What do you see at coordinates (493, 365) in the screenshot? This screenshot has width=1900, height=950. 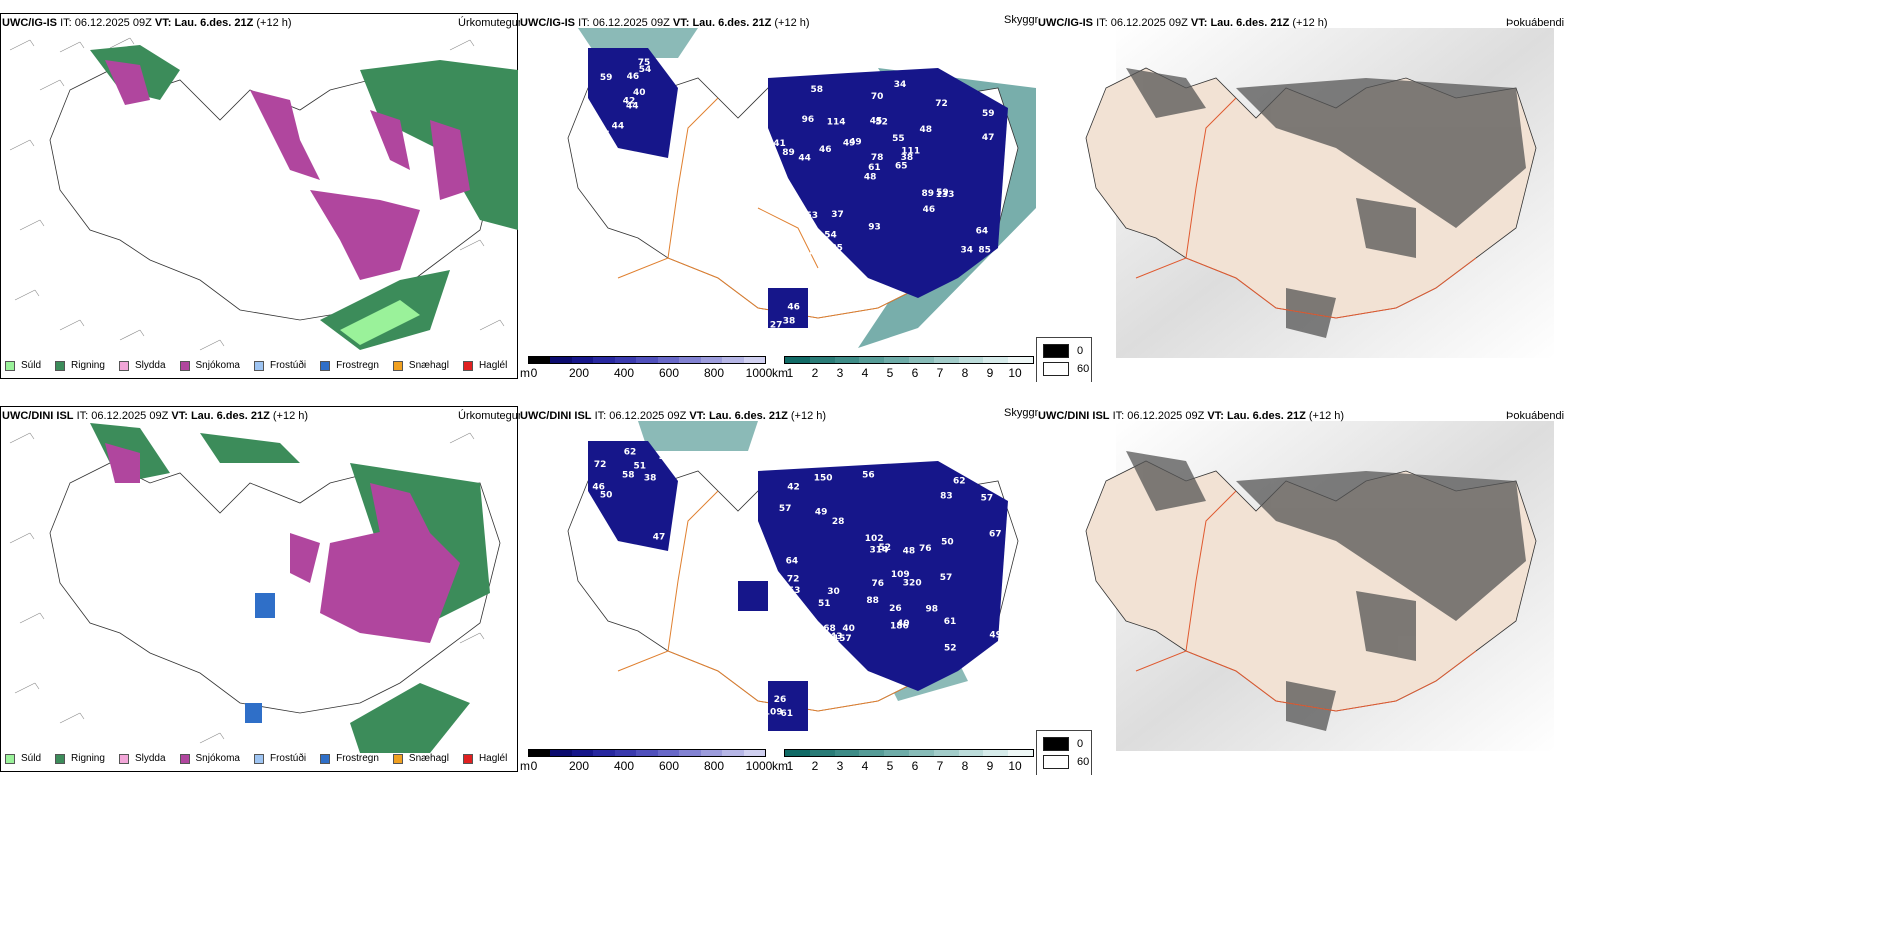 I see `legend-label: Haglél` at bounding box center [493, 365].